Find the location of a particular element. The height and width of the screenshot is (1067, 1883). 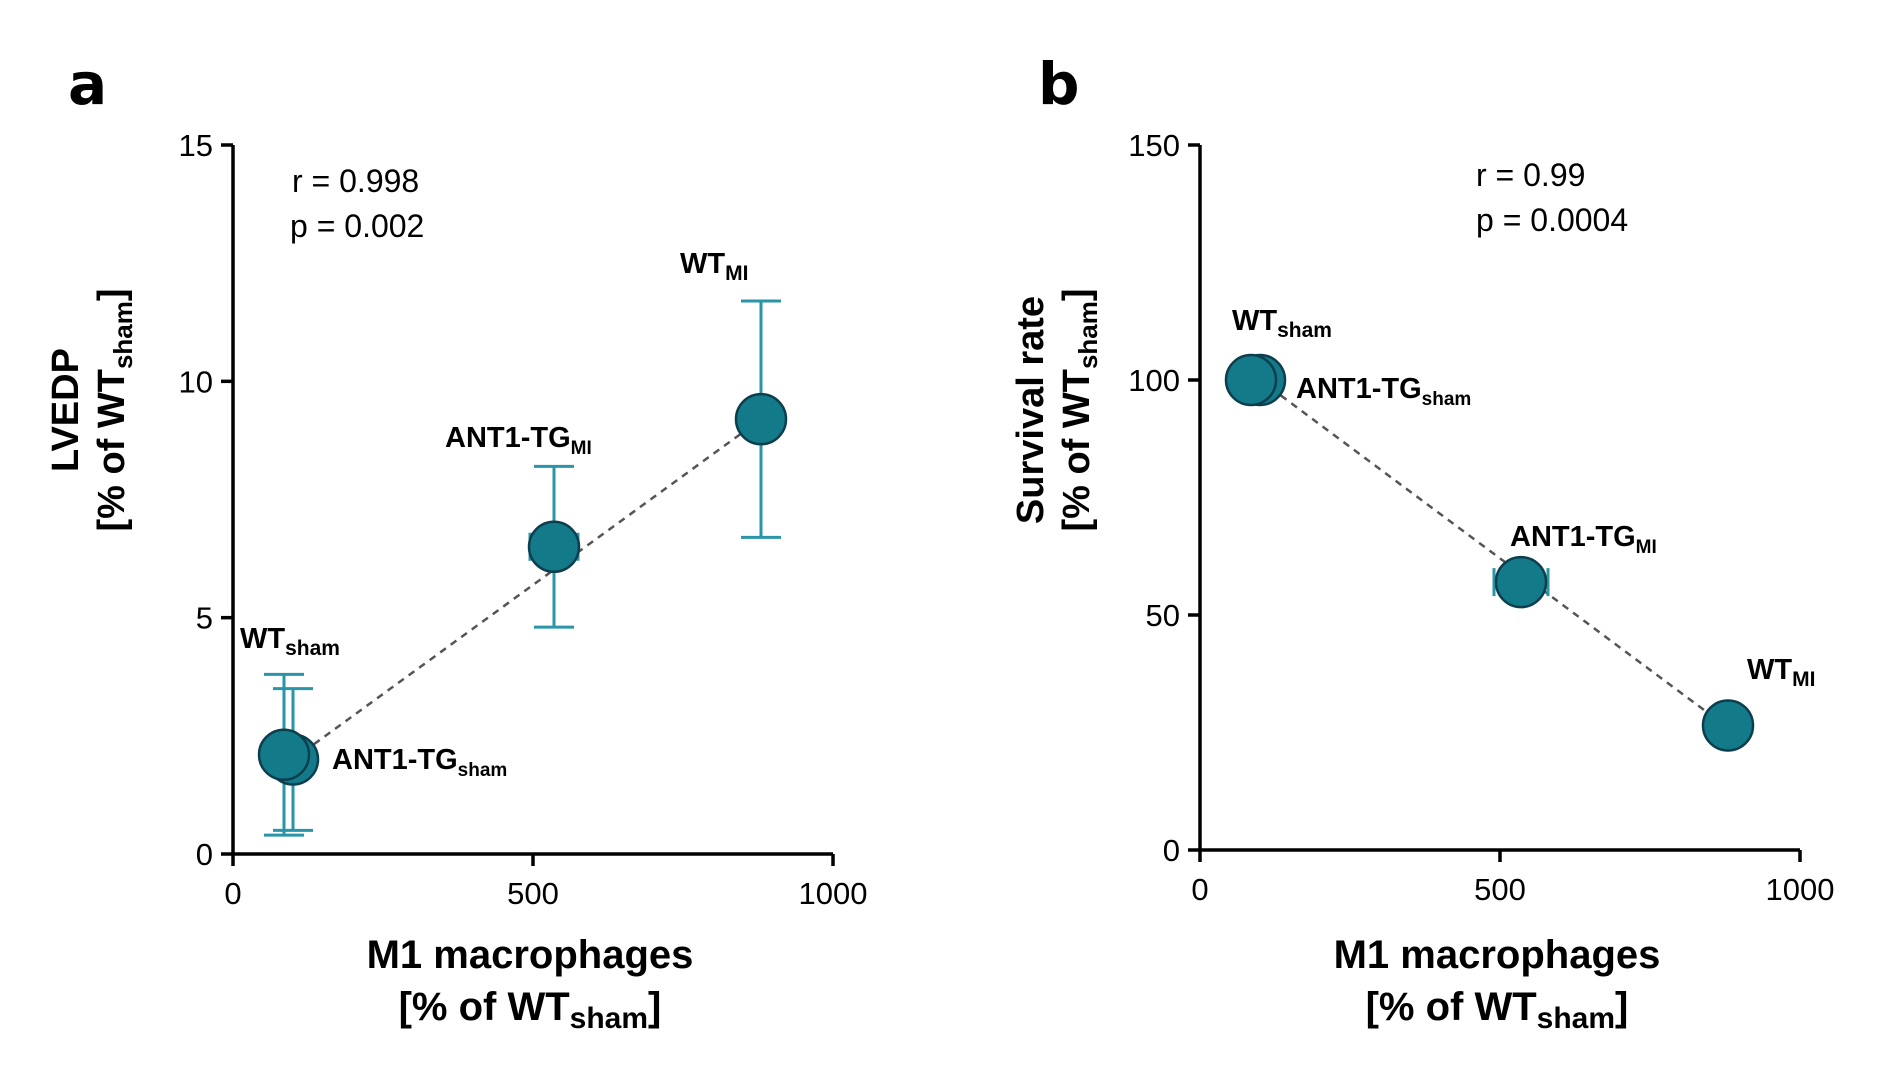

x-axis-title-b: M1 macrophages is located at coordinates (1497, 955).